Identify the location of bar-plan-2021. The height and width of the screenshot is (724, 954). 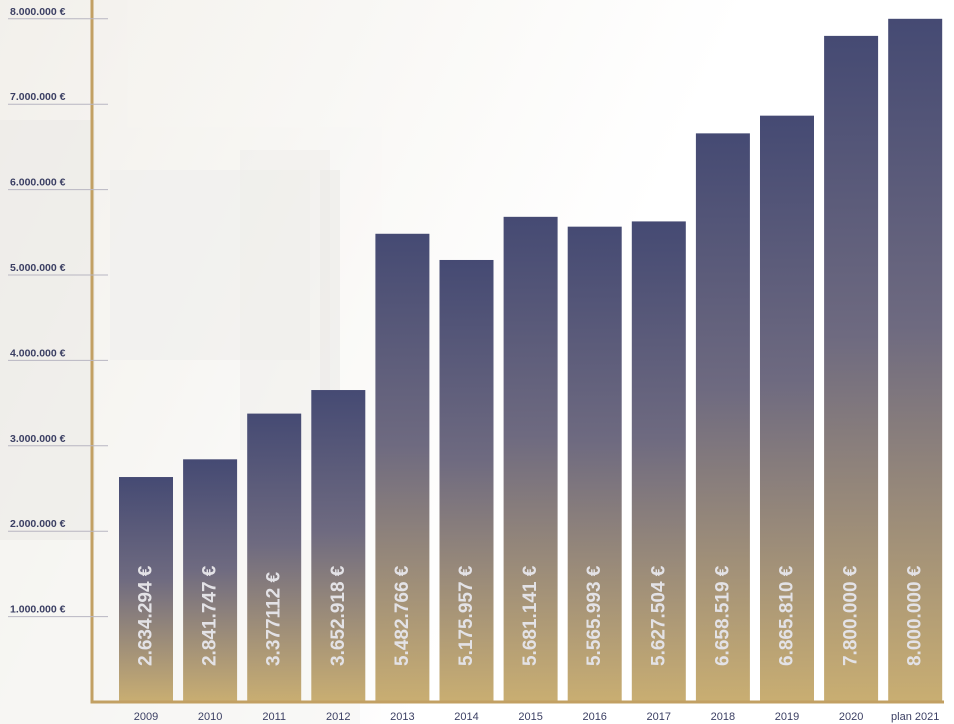
(915, 360).